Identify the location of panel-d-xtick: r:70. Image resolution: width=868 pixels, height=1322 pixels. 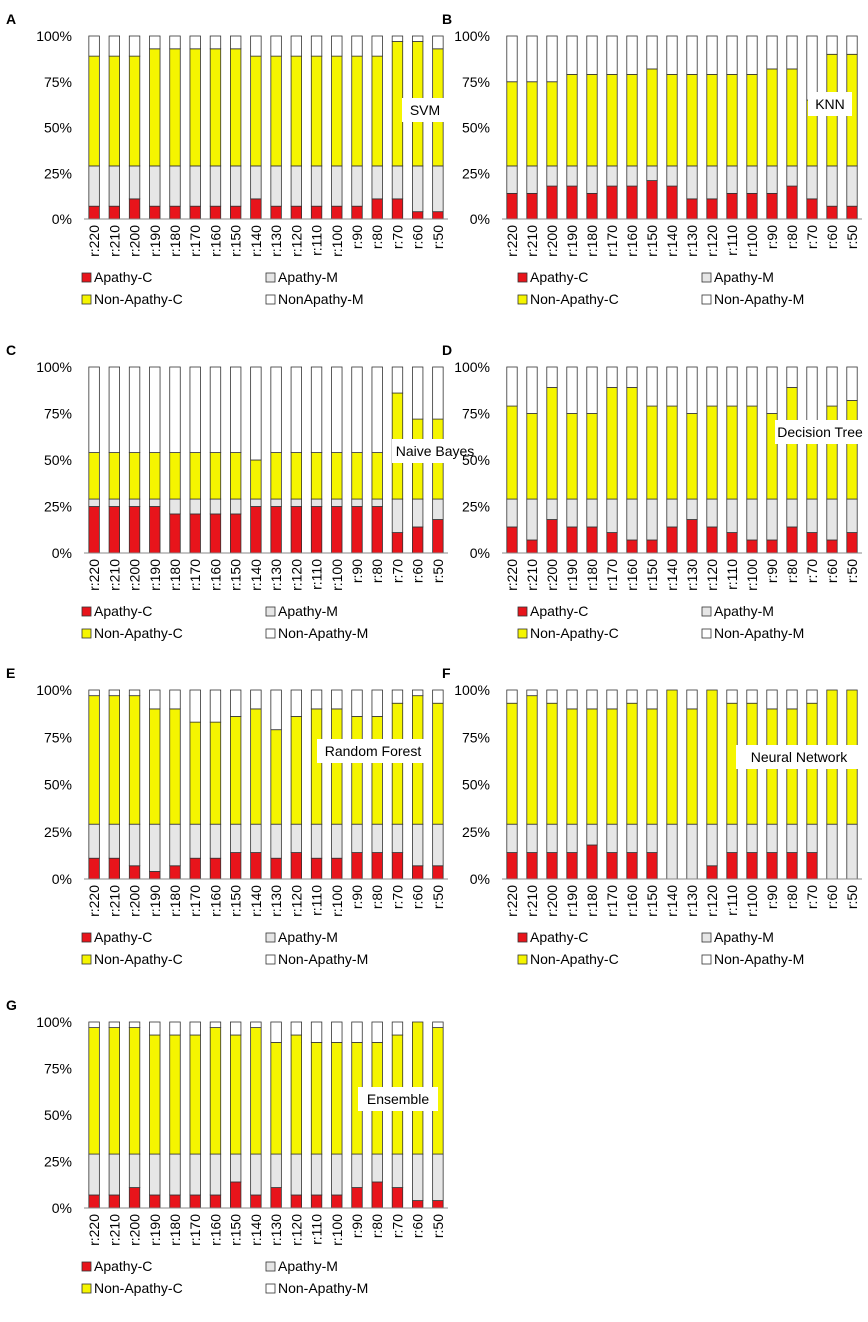
(812, 571).